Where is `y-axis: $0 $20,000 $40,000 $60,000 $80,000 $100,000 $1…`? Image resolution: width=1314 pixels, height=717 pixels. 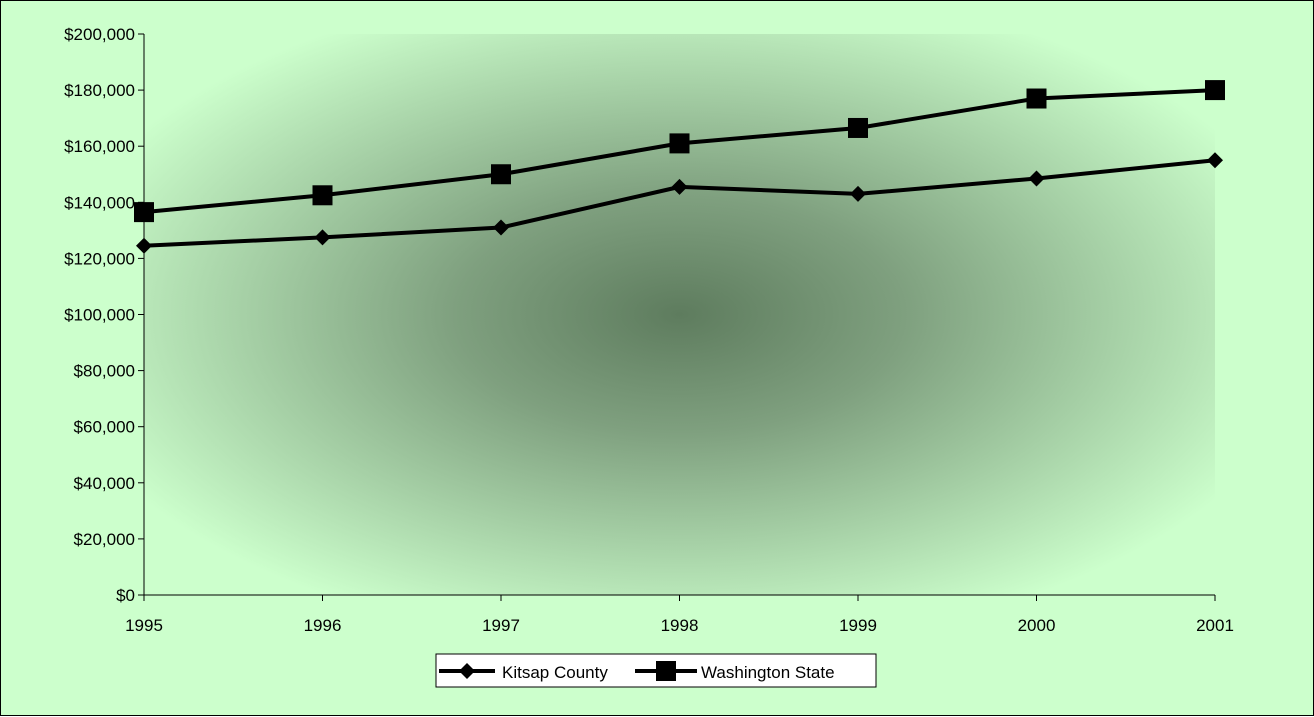
y-axis: $0 $20,000 $40,000 $60,000 $80,000 $100,000 $1… is located at coordinates (104, 315).